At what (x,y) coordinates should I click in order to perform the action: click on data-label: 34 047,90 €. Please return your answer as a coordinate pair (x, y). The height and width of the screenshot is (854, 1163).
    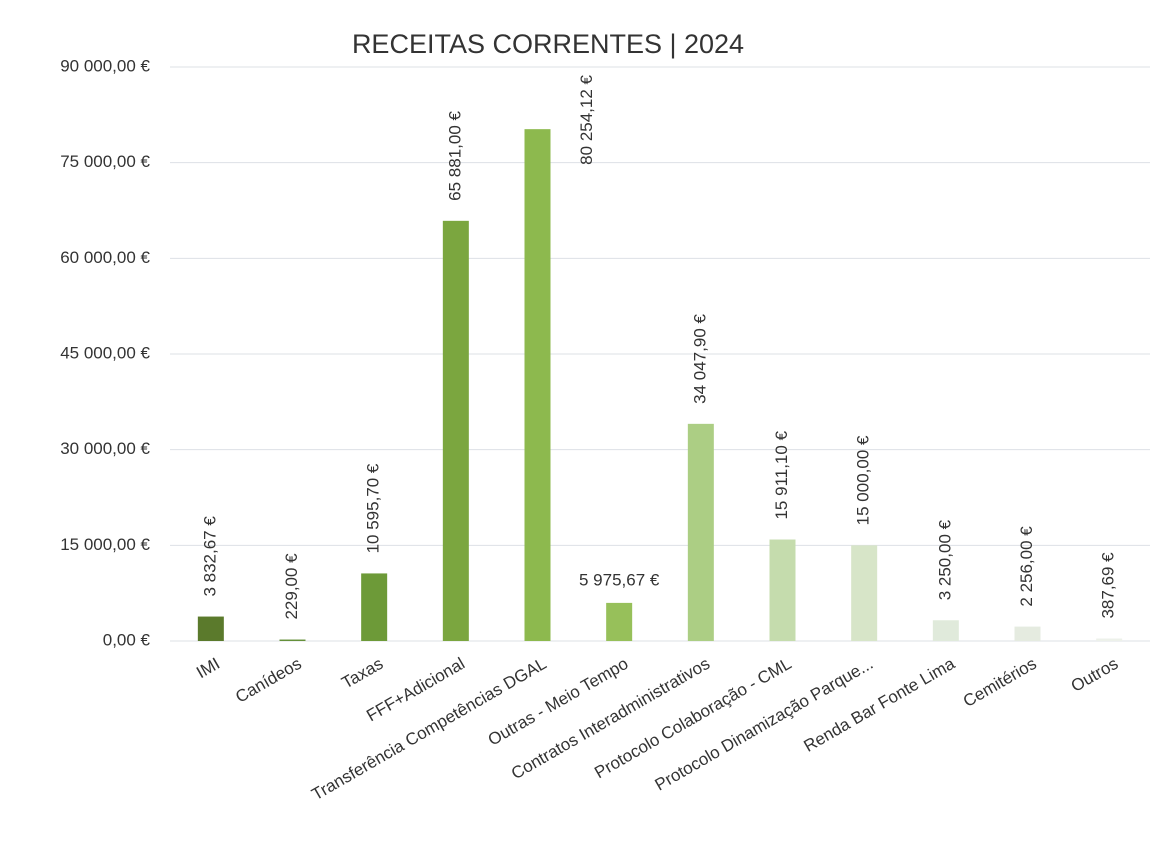
    Looking at the image, I should click on (699, 358).